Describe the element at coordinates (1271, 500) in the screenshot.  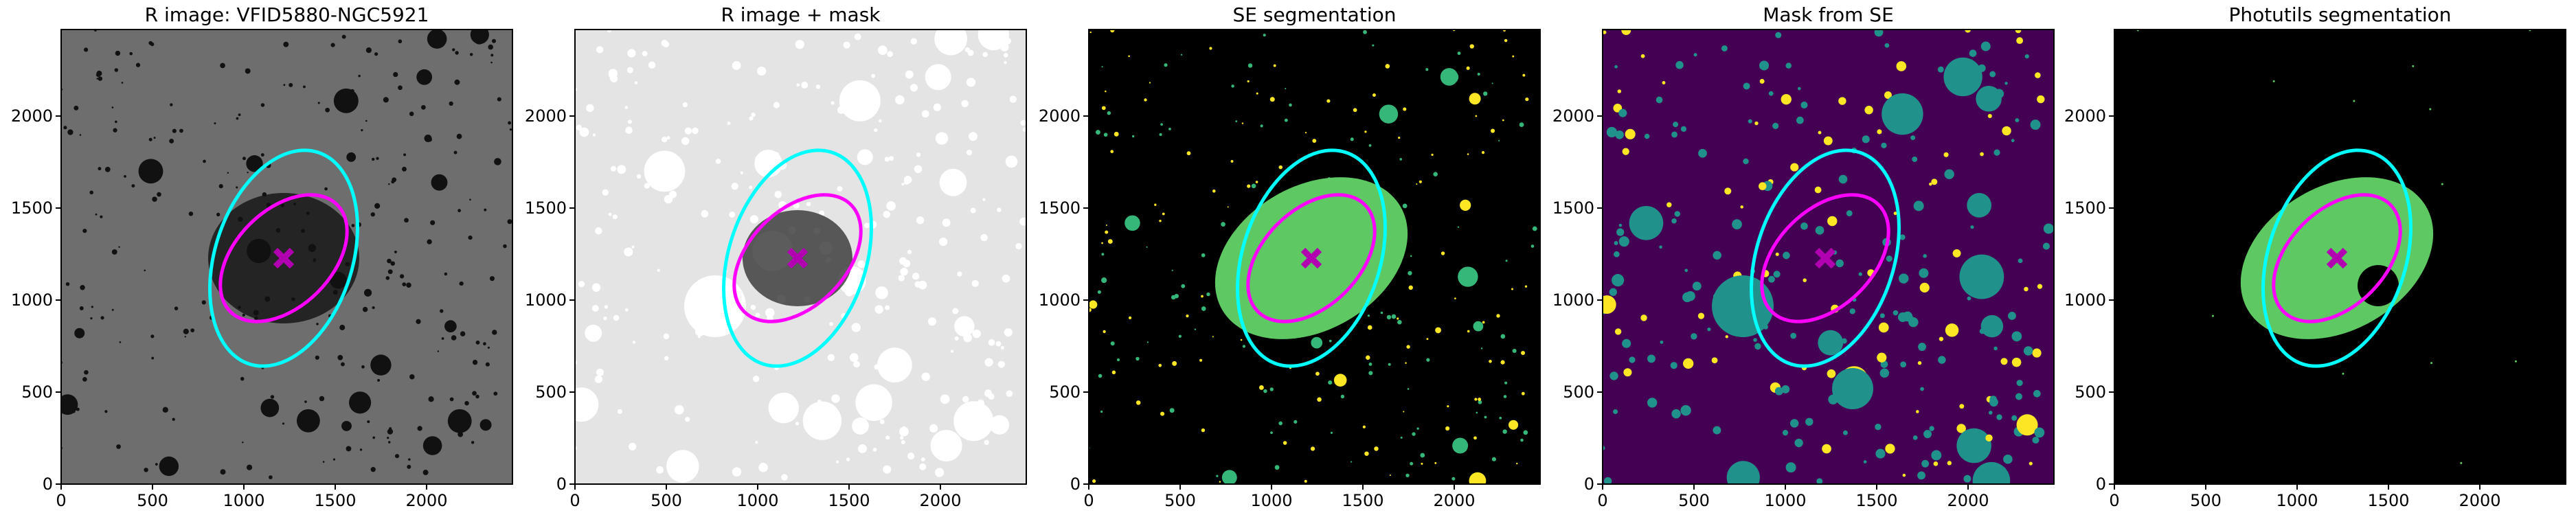
I see `x-tick-label: 1000` at that location.